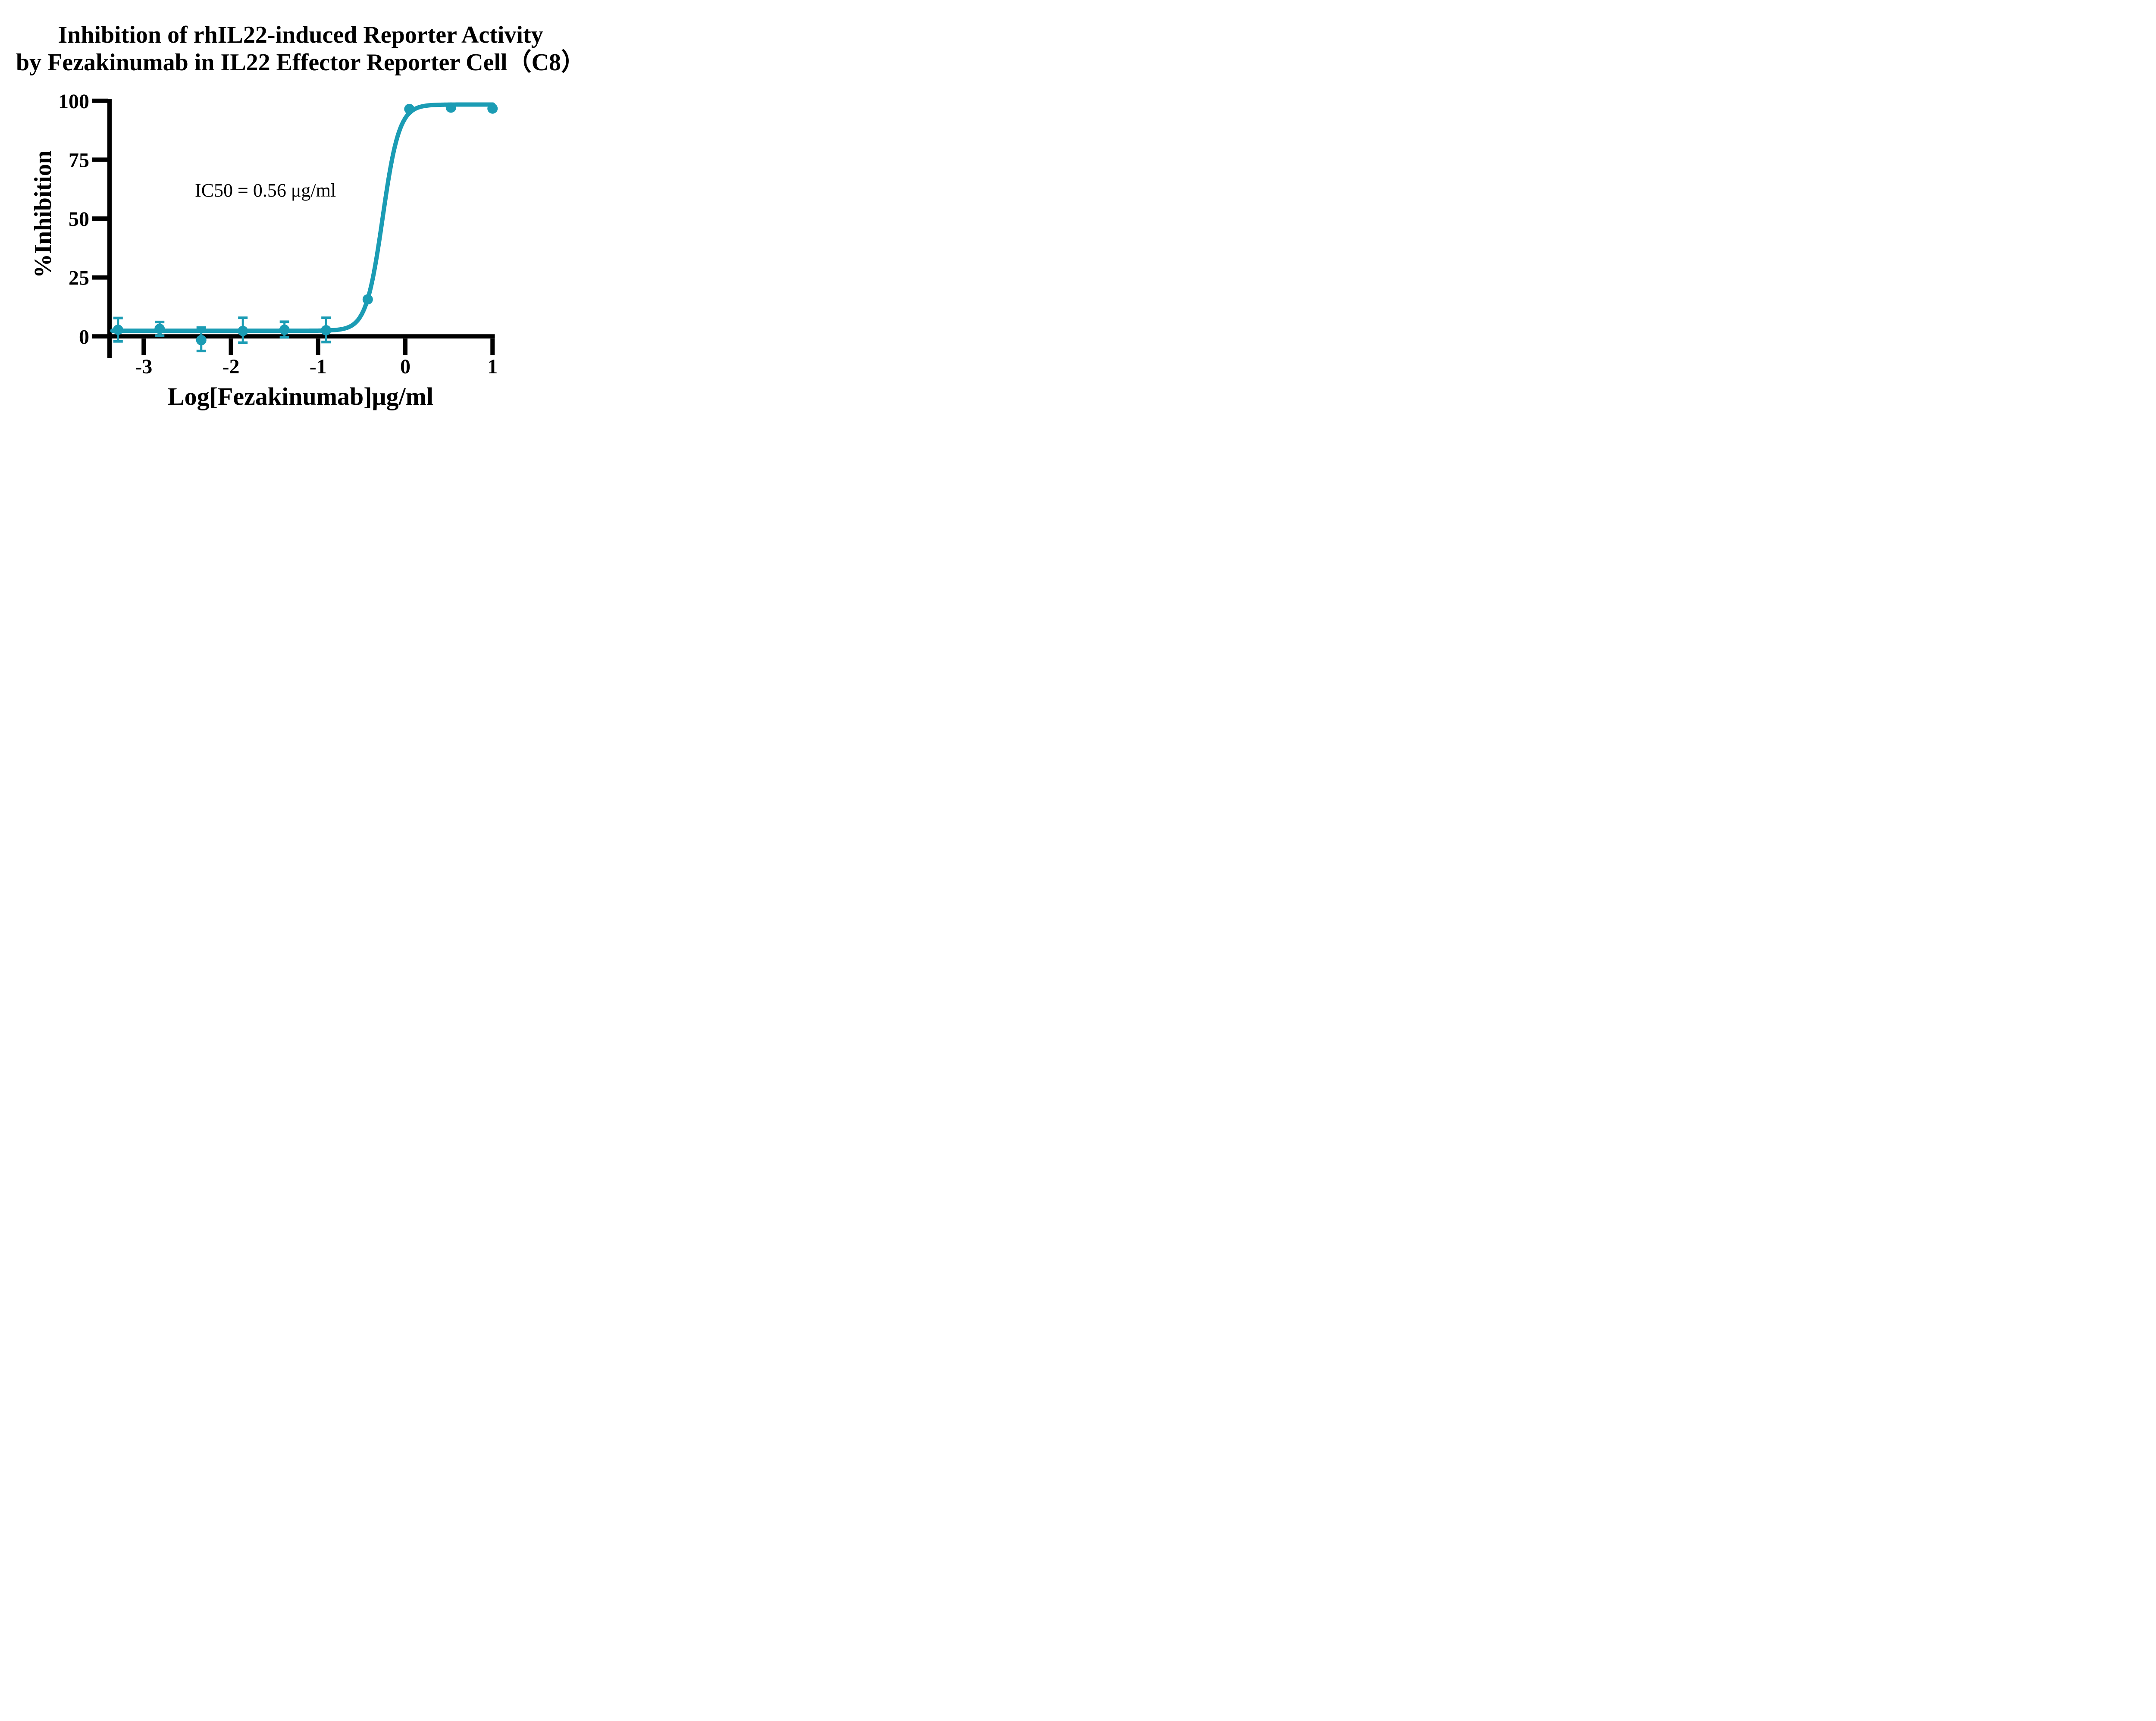  What do you see at coordinates (405, 366) in the screenshot?
I see `x-tick-label: 0` at bounding box center [405, 366].